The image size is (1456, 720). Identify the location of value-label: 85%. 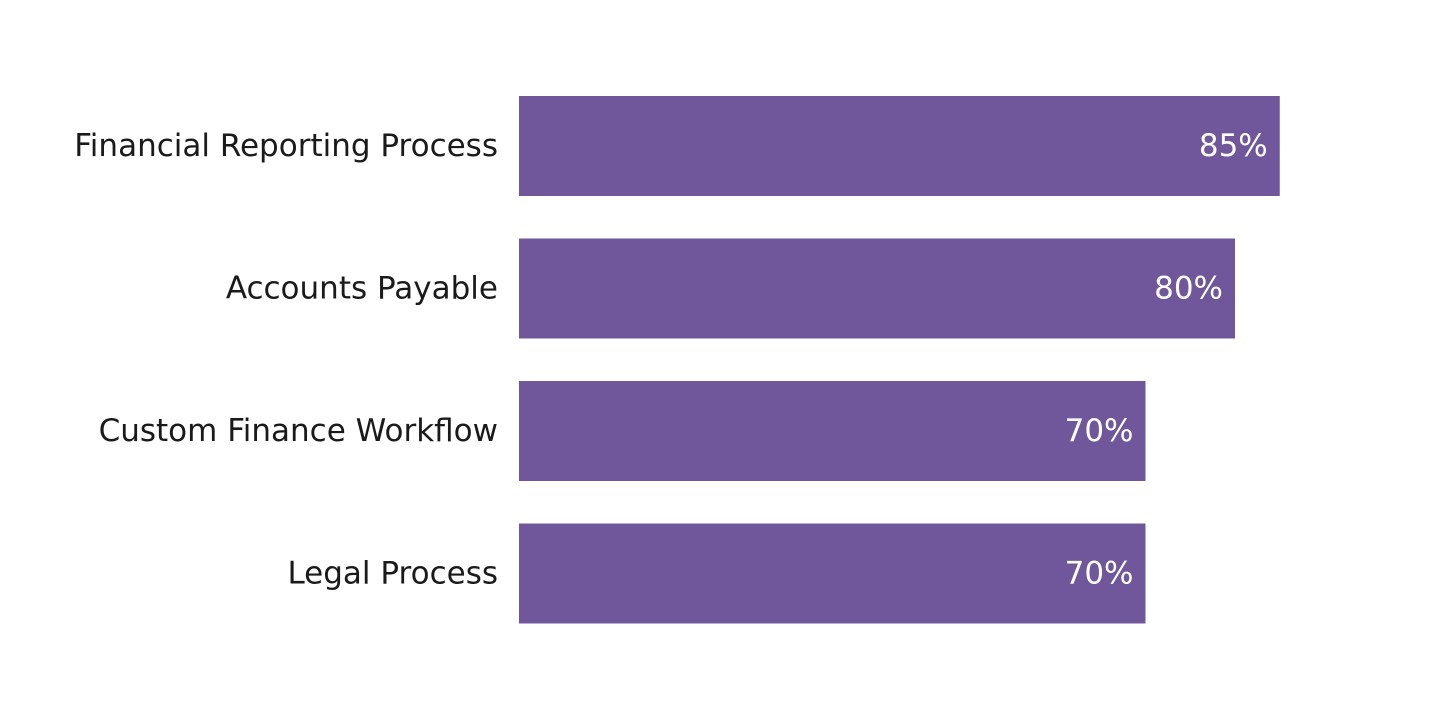
(1233, 146).